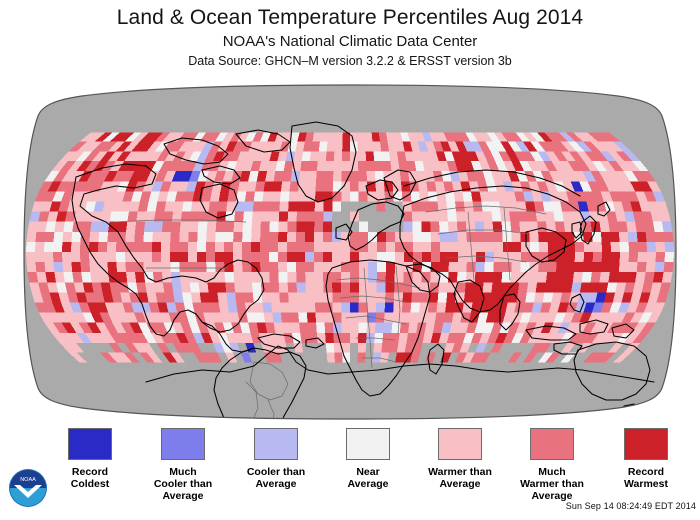 The height and width of the screenshot is (520, 700). I want to click on legend-item-record-coldest: Record Coldest, so click(90, 459).